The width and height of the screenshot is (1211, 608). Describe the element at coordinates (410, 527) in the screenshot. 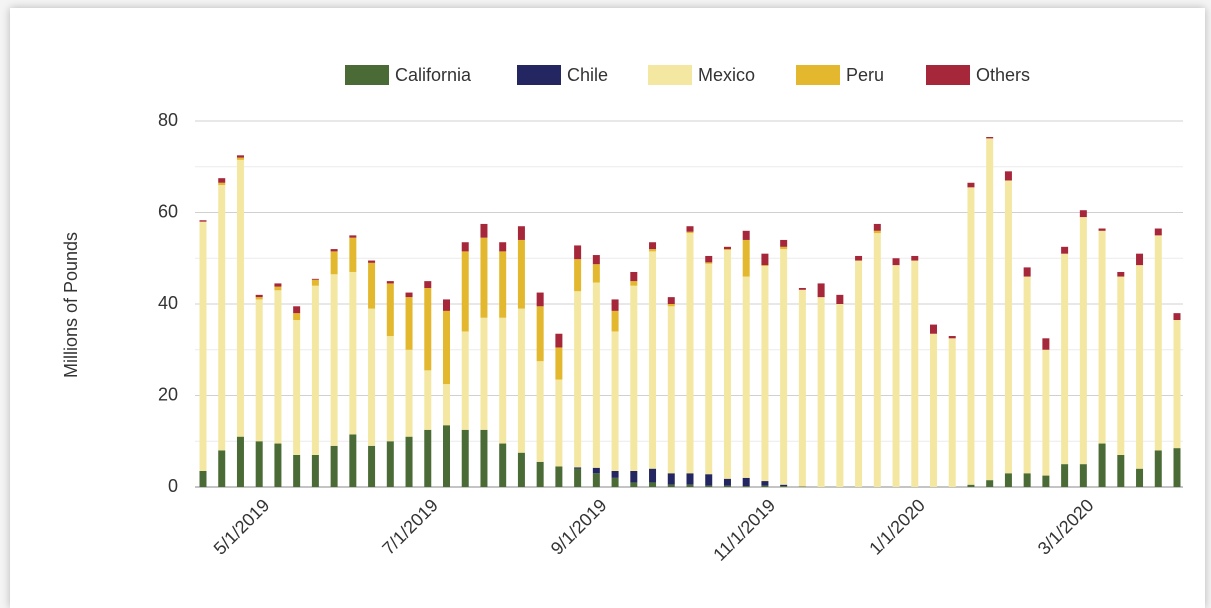

I see `x-tick-label: 7/1/2019` at that location.